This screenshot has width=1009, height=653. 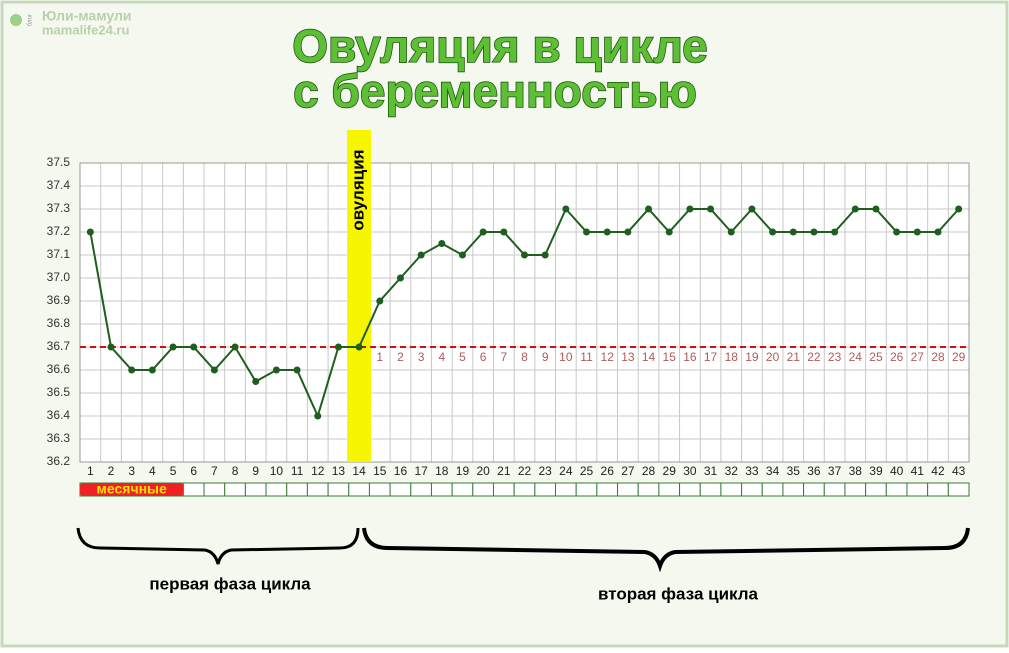 I want to click on menses-box, so click(x=132, y=489).